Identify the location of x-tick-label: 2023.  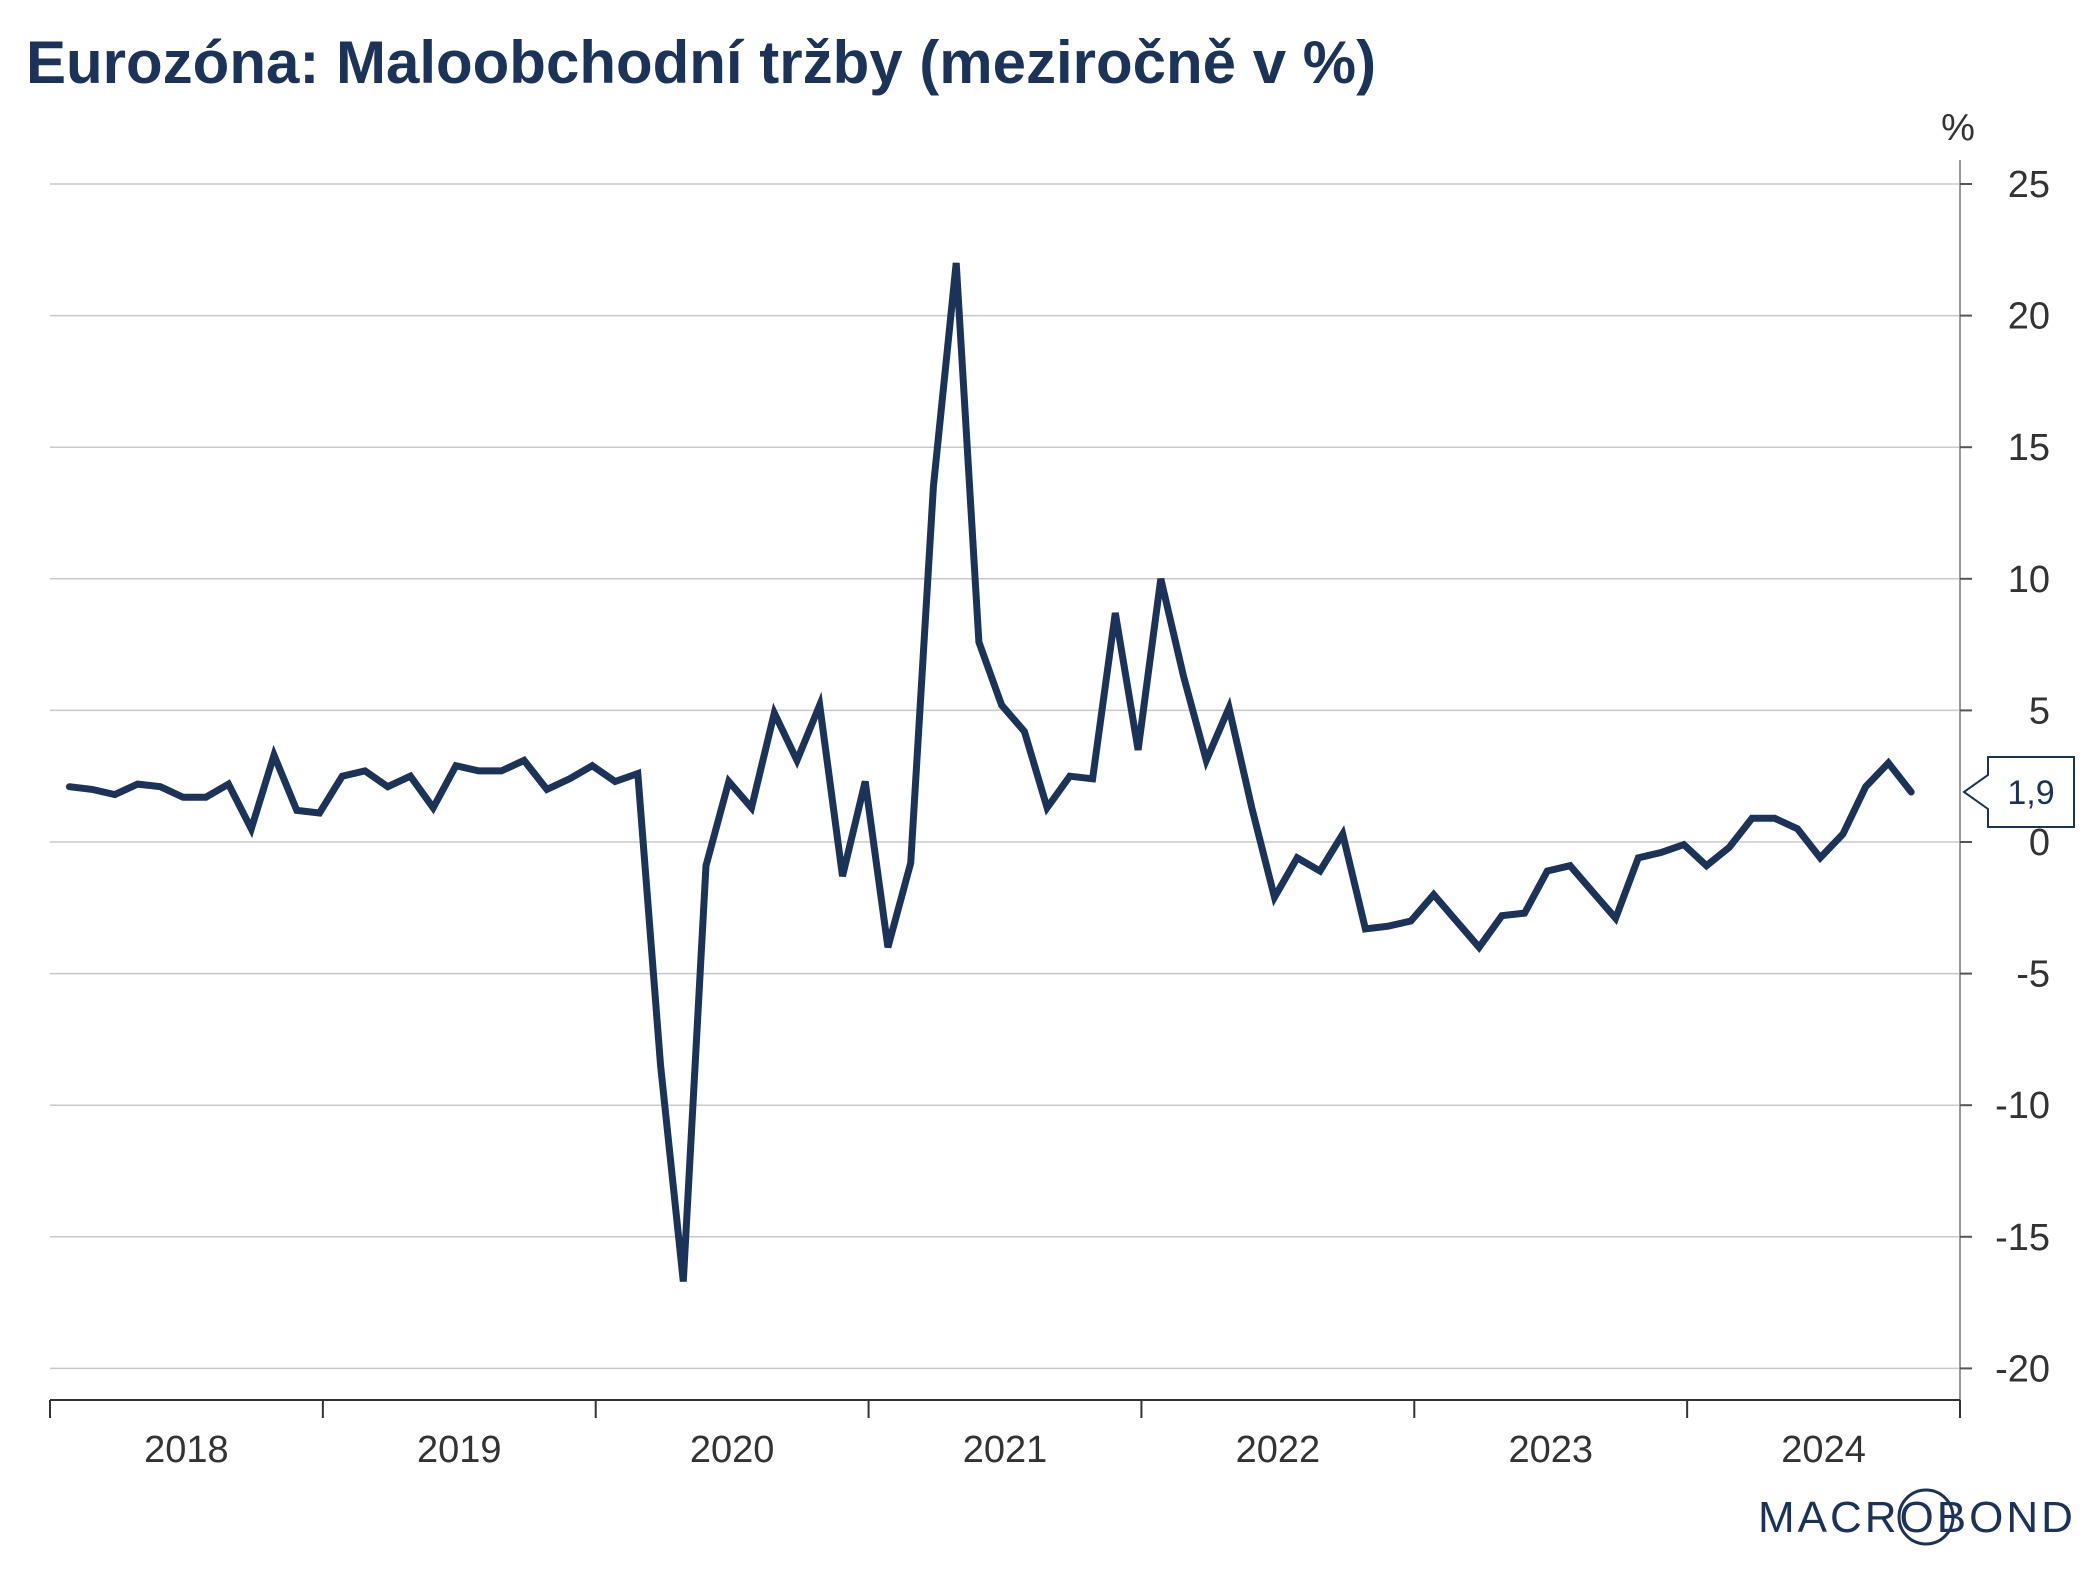
(1550, 1450).